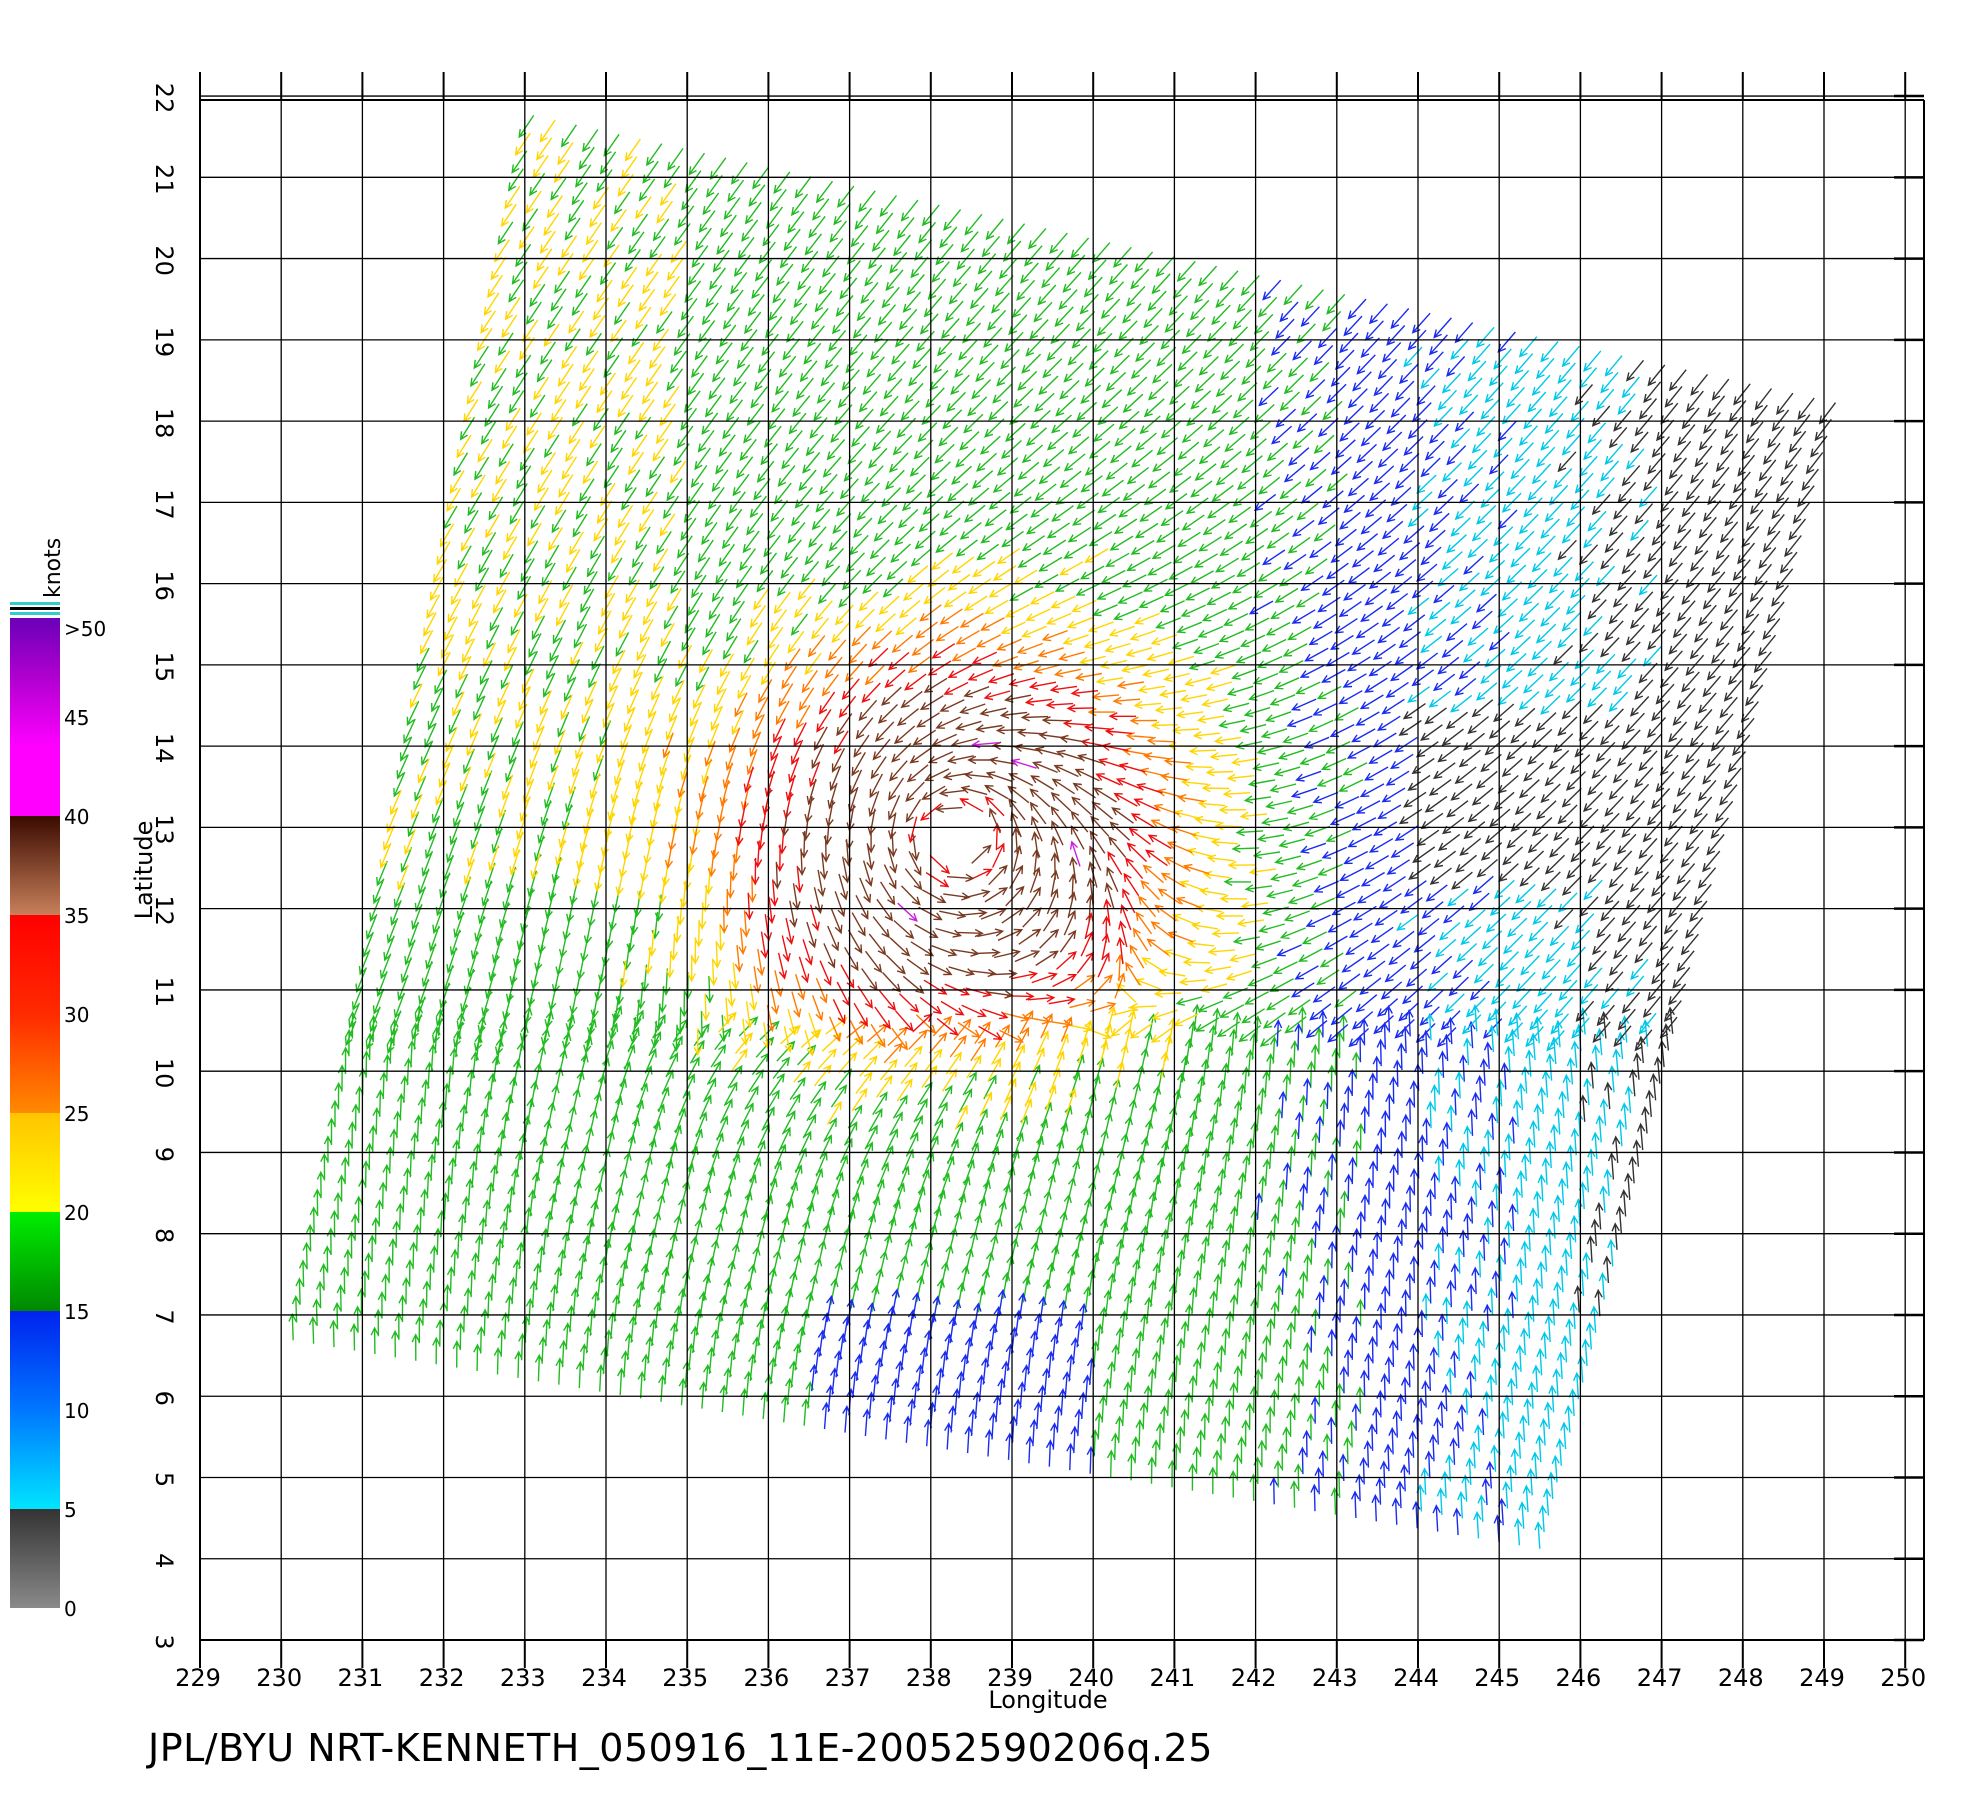  What do you see at coordinates (144, 870) in the screenshot?
I see `y-axis-title: Latitude` at bounding box center [144, 870].